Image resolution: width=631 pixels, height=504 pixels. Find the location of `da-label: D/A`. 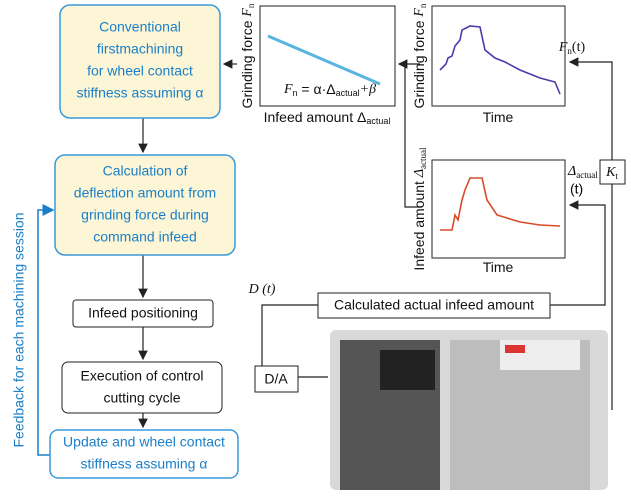

da-label: D/A is located at coordinates (276, 379).